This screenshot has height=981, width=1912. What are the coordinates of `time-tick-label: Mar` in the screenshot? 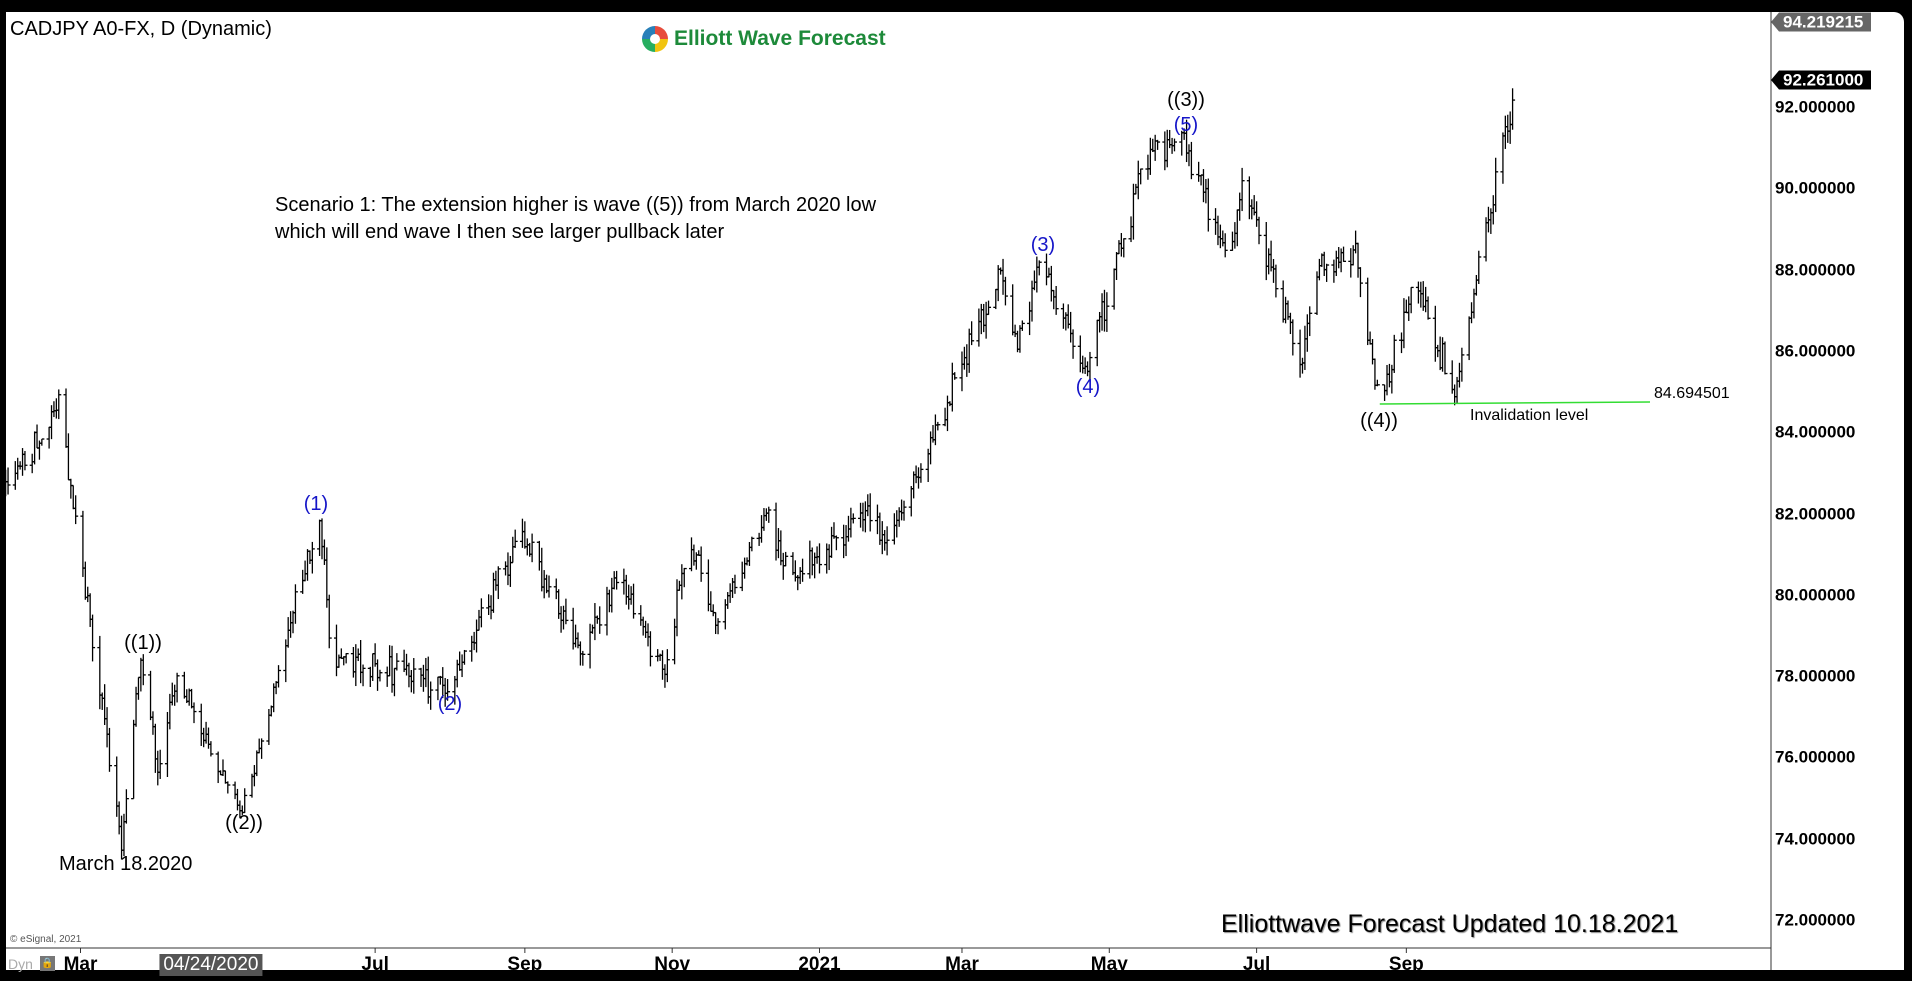 It's located at (80, 964).